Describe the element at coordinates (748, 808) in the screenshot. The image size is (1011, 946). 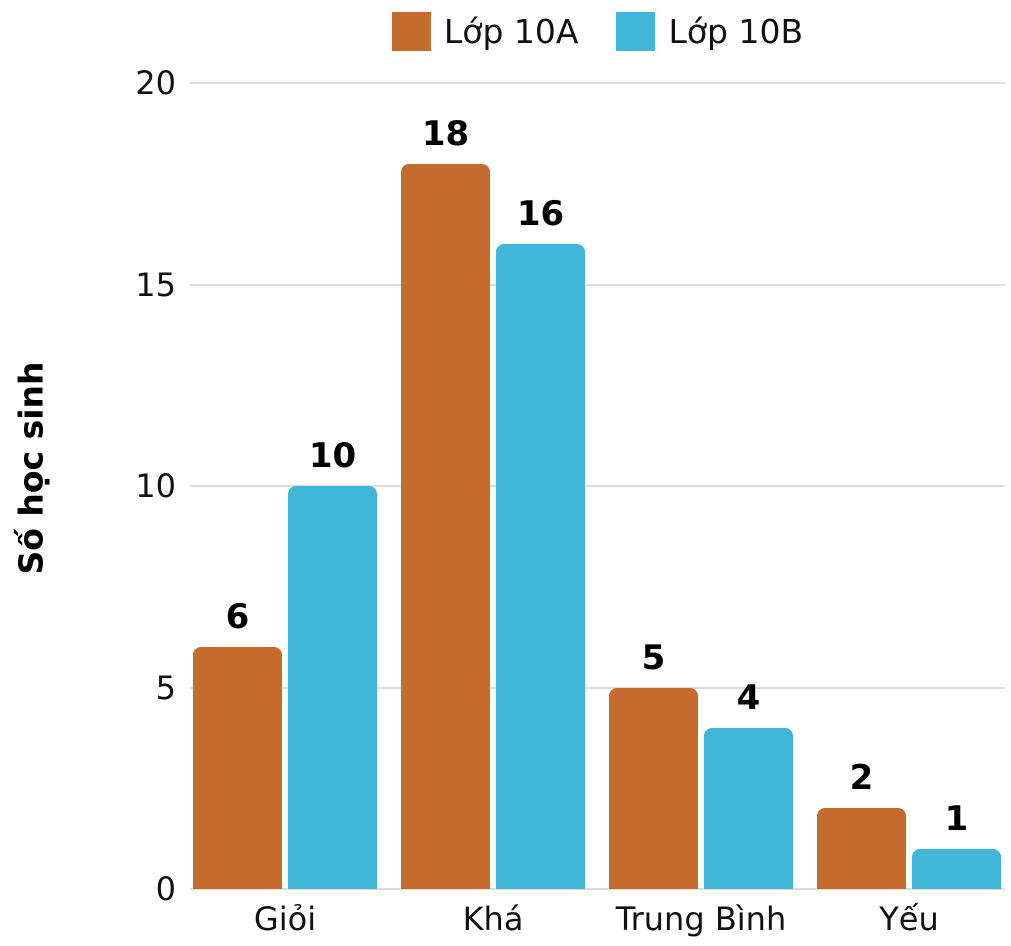
I see `bar-lớp-10b-3` at that location.